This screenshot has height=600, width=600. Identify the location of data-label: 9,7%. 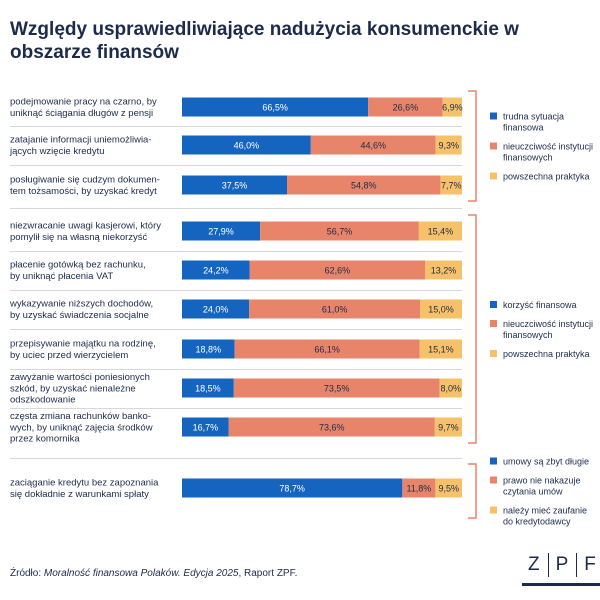
(448, 428).